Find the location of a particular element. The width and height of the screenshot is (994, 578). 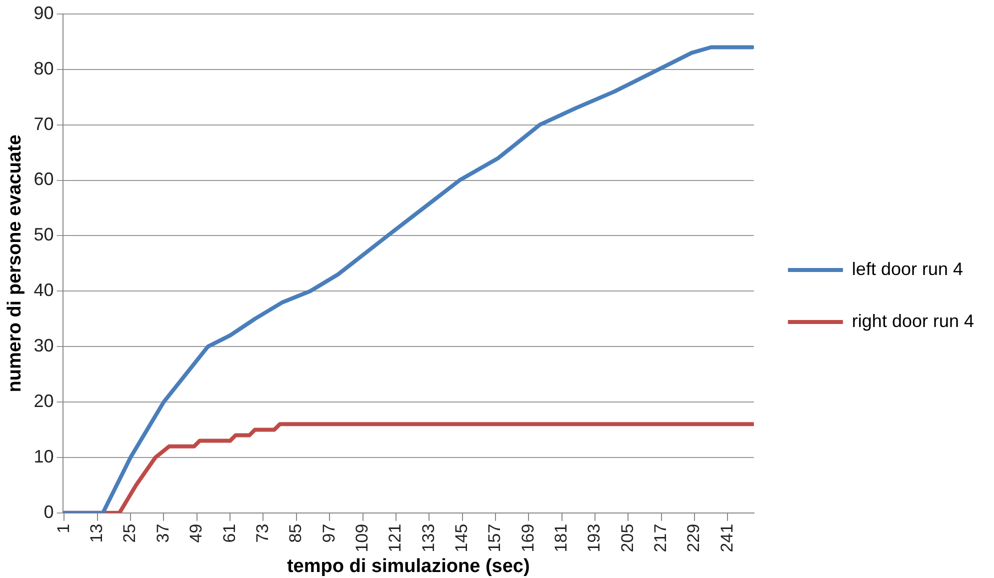

x-tick-label: 193 is located at coordinates (594, 538).